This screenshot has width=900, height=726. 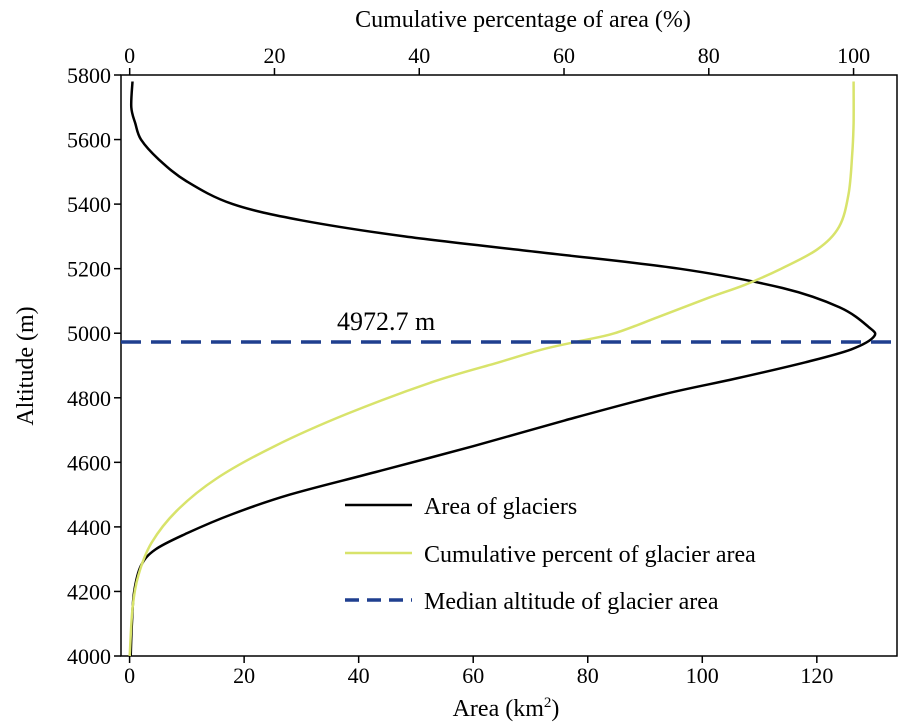 What do you see at coordinates (499, 709) in the screenshot?
I see `bottom-axis-title-text: Area (km` at bounding box center [499, 709].